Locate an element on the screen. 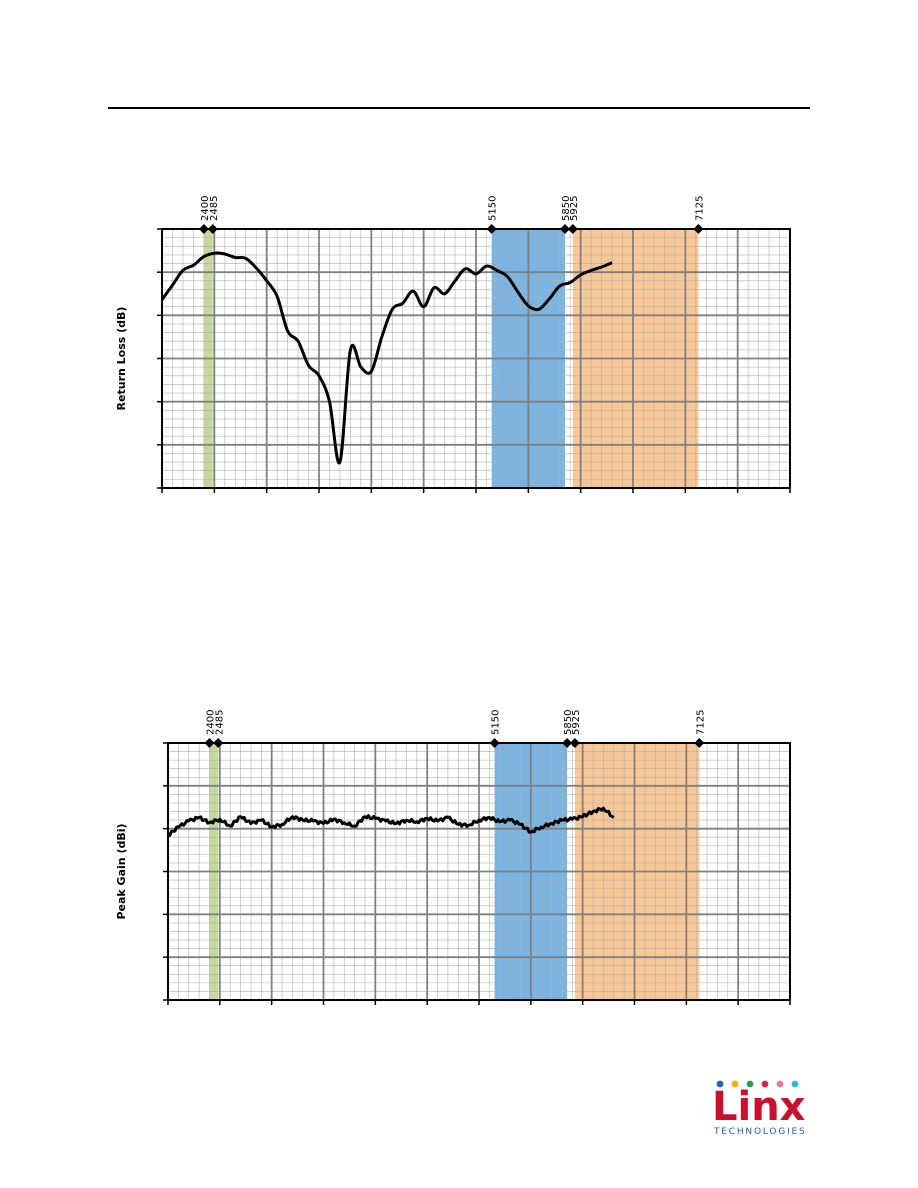  logo-wordmark: Linx is located at coordinates (759, 1107).